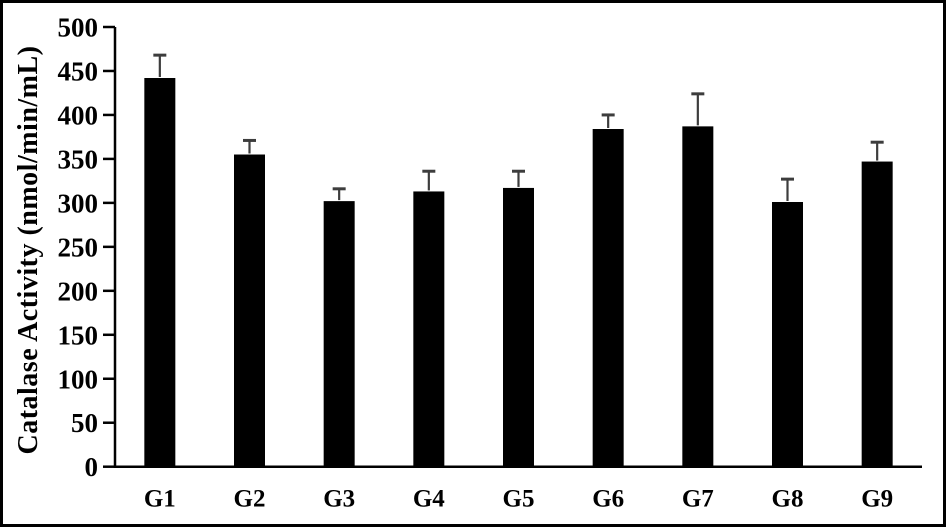 The height and width of the screenshot is (527, 946). Describe the element at coordinates (78, 28) in the screenshot. I see `y-tick-label: 500` at that location.